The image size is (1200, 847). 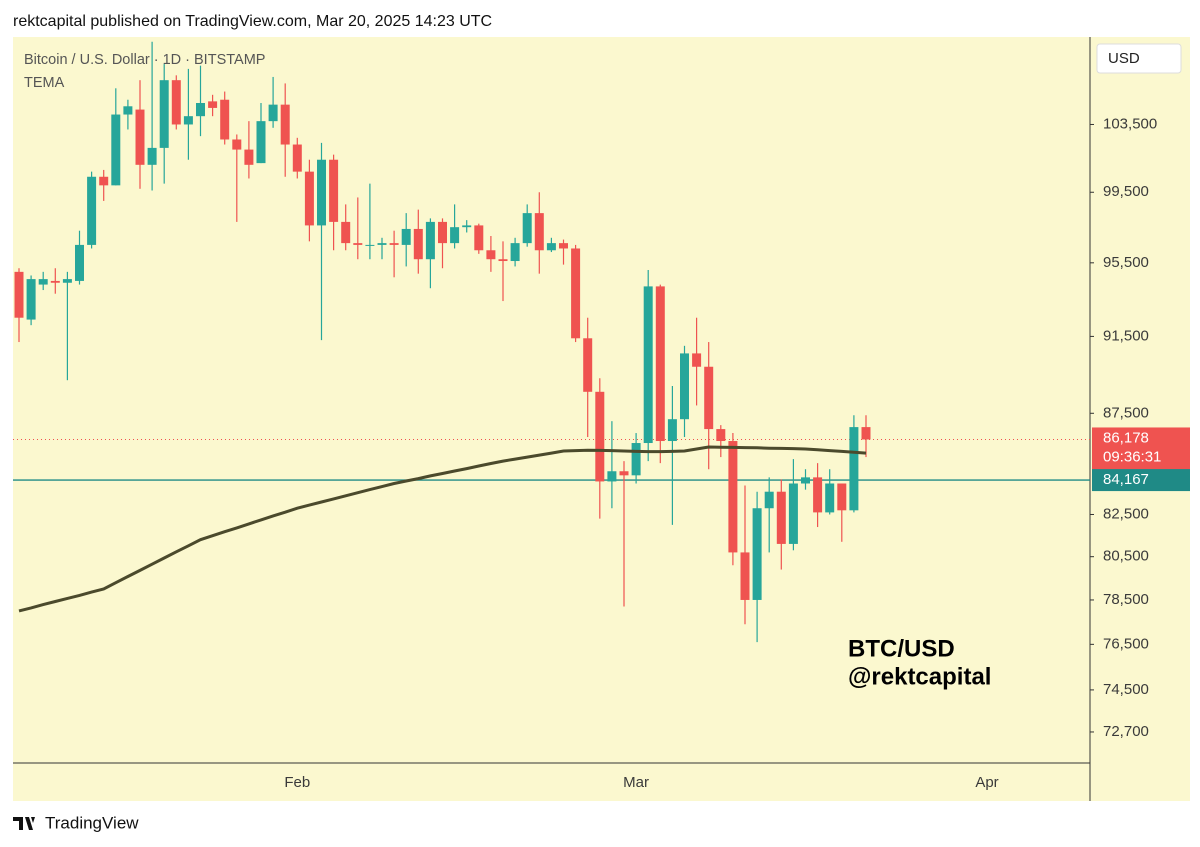 I want to click on last-price-box, so click(x=1141, y=448).